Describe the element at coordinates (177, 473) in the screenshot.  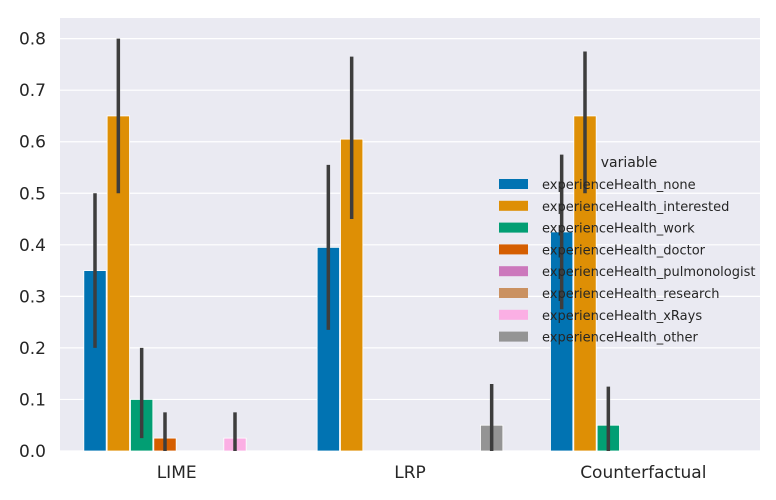
I see `x-tick-label: LIME` at that location.